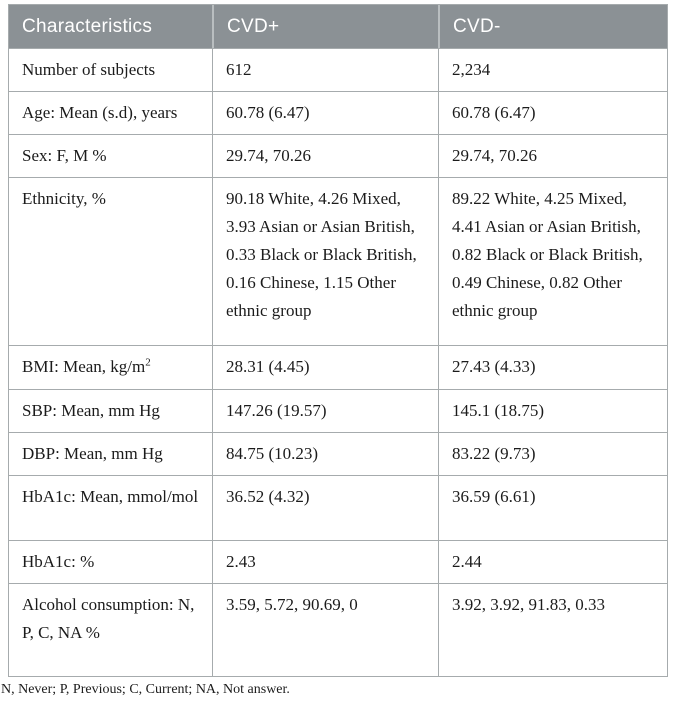 The width and height of the screenshot is (674, 708). What do you see at coordinates (325, 629) in the screenshot?
I see `row-value: 3.59, 5.72, 90.69, 0` at bounding box center [325, 629].